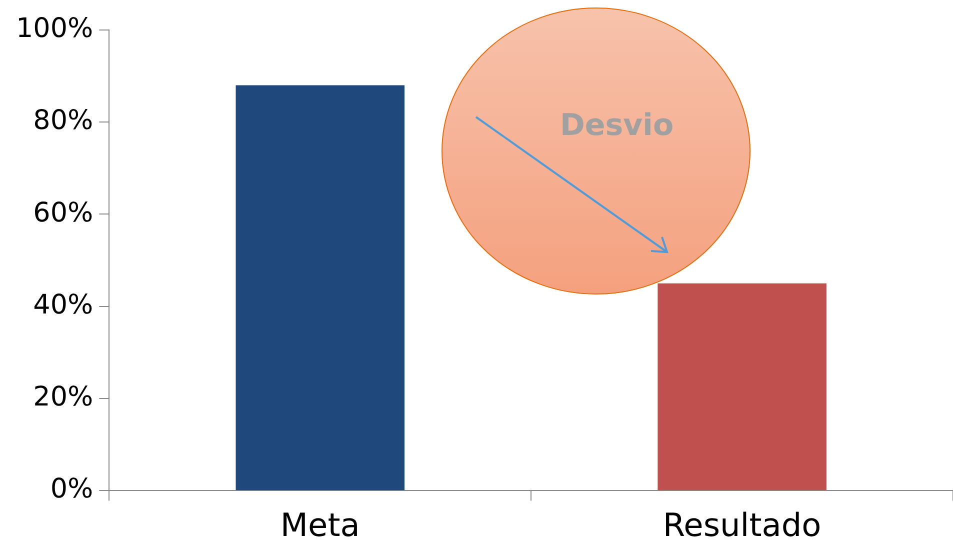 The height and width of the screenshot is (555, 953). What do you see at coordinates (63, 396) in the screenshot?
I see `y-tick-label: 20%` at bounding box center [63, 396].